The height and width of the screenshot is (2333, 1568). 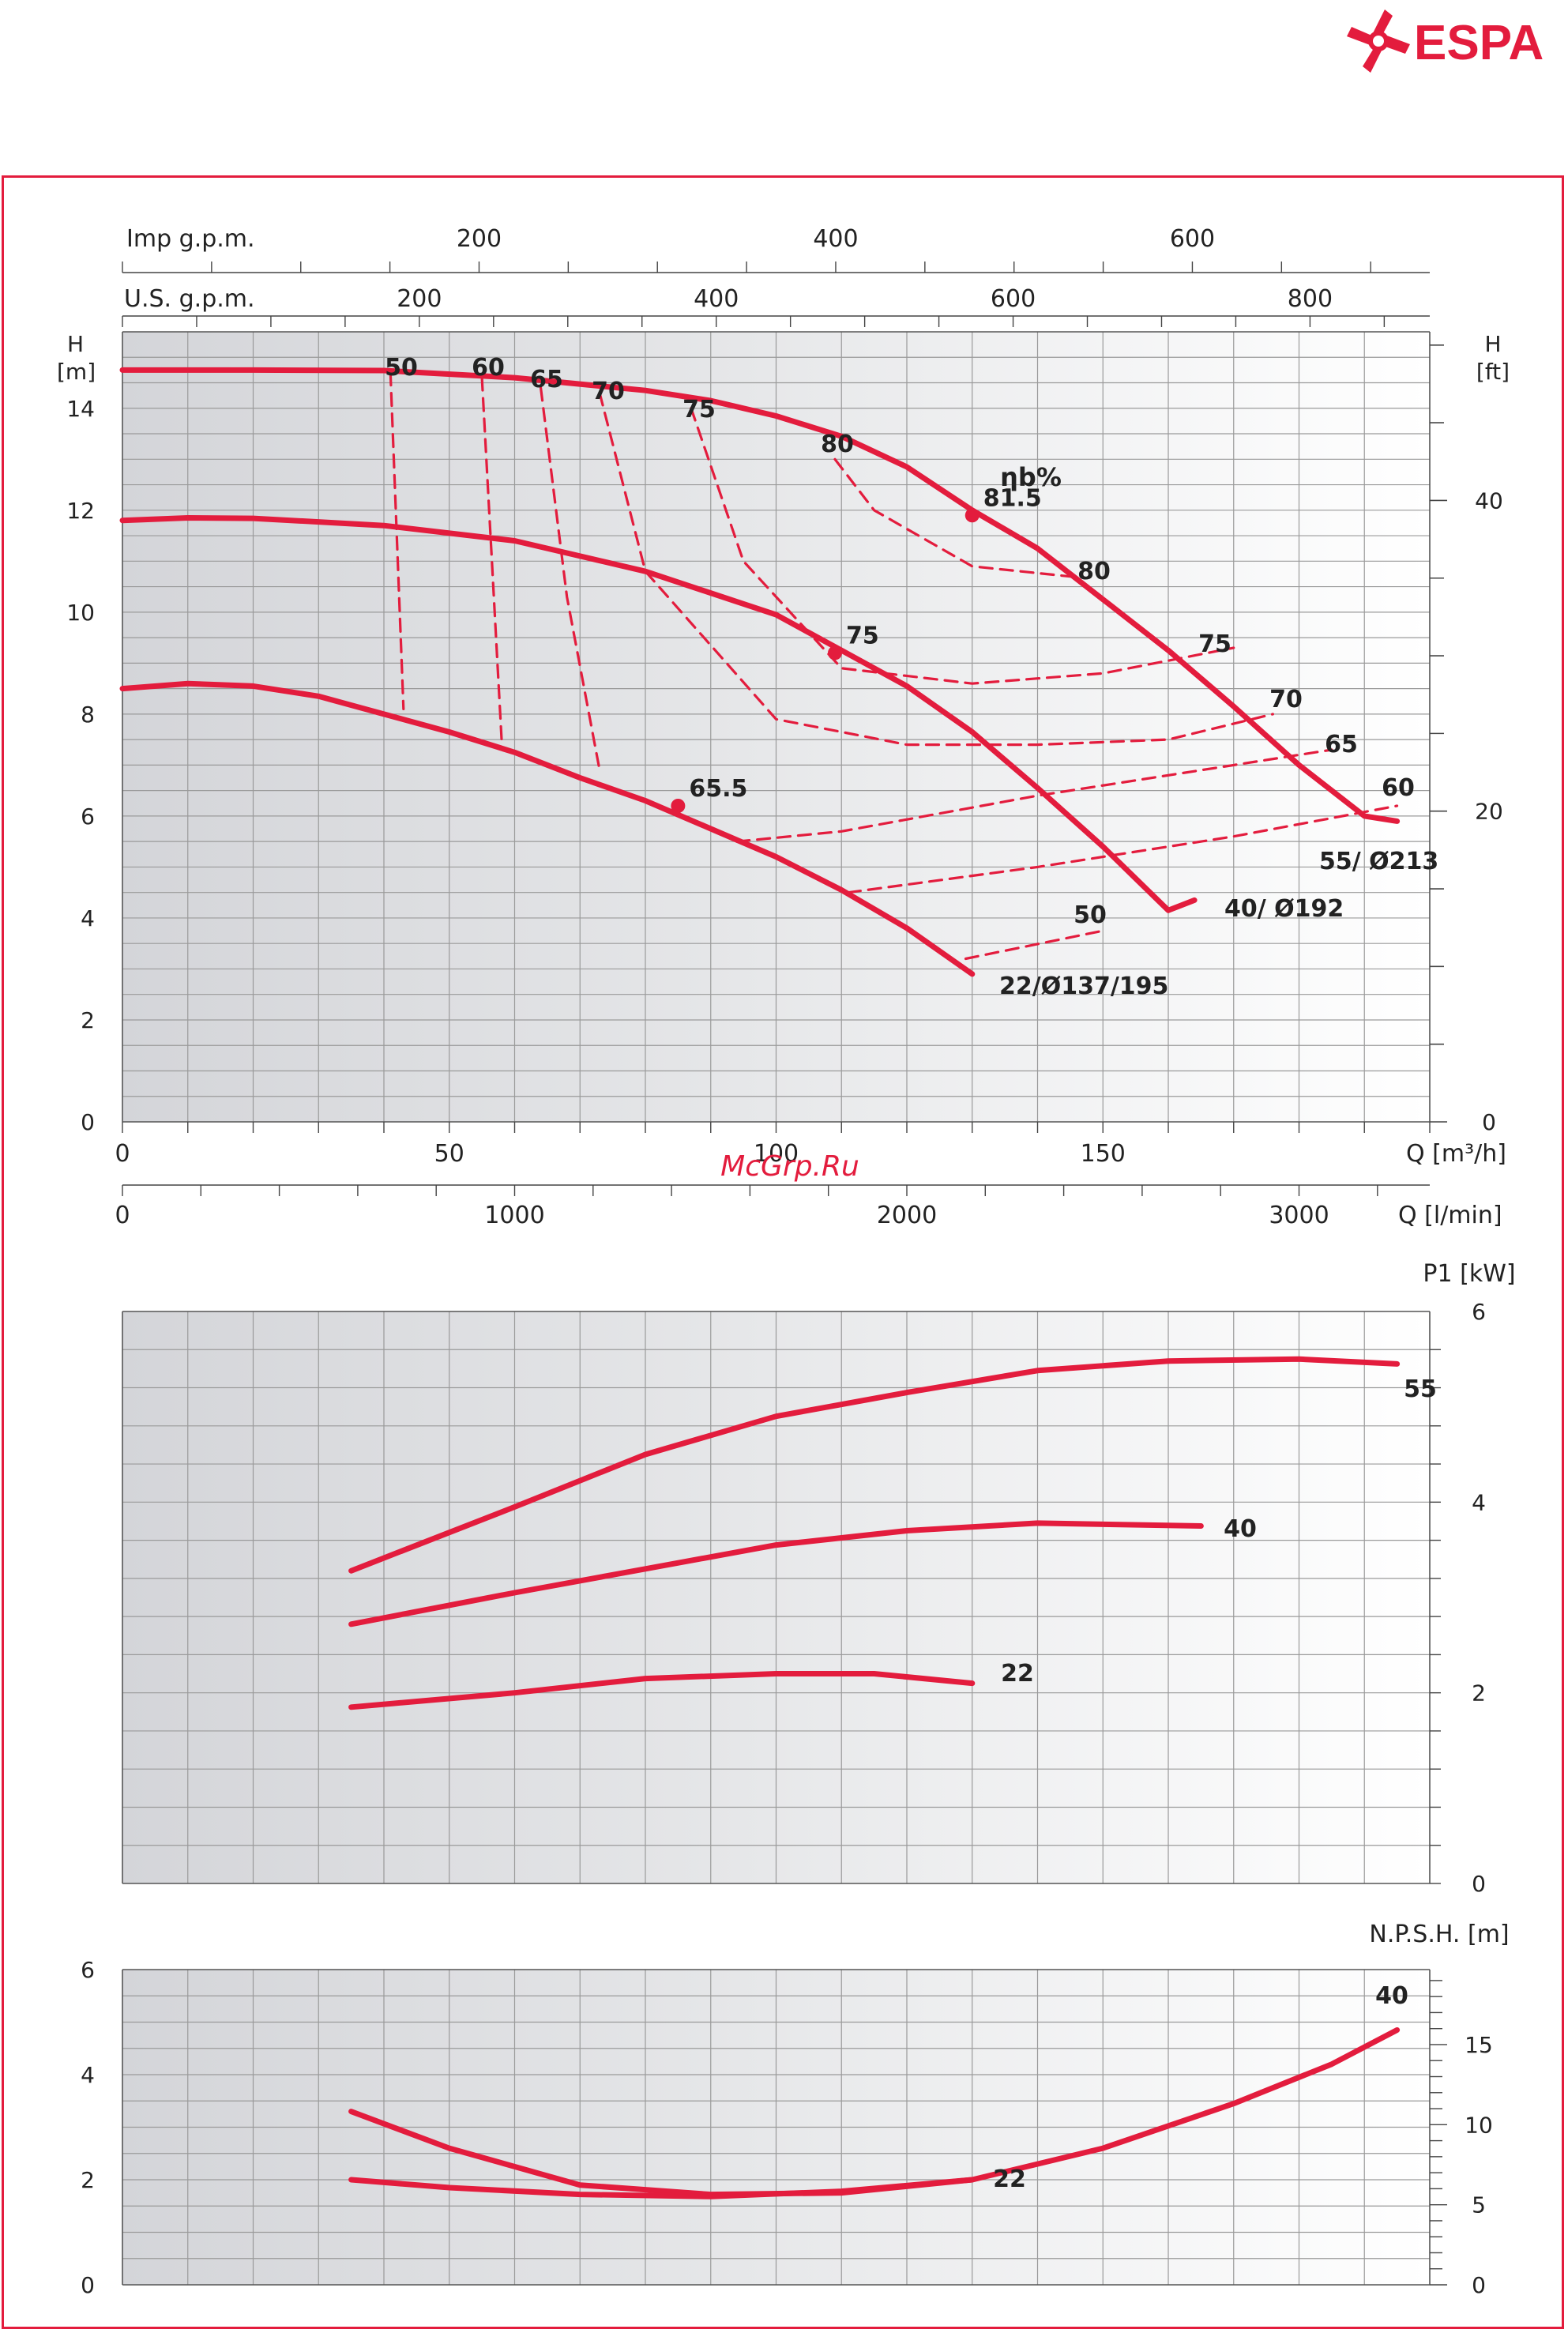 I want to click on espa-logo: ESPA, so click(x=1445, y=41).